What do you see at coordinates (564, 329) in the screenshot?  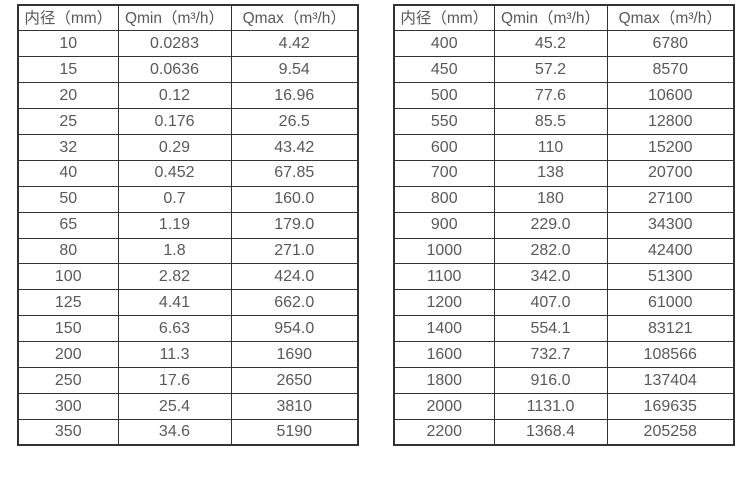 I see `table-row: 1400 554.1 83121` at bounding box center [564, 329].